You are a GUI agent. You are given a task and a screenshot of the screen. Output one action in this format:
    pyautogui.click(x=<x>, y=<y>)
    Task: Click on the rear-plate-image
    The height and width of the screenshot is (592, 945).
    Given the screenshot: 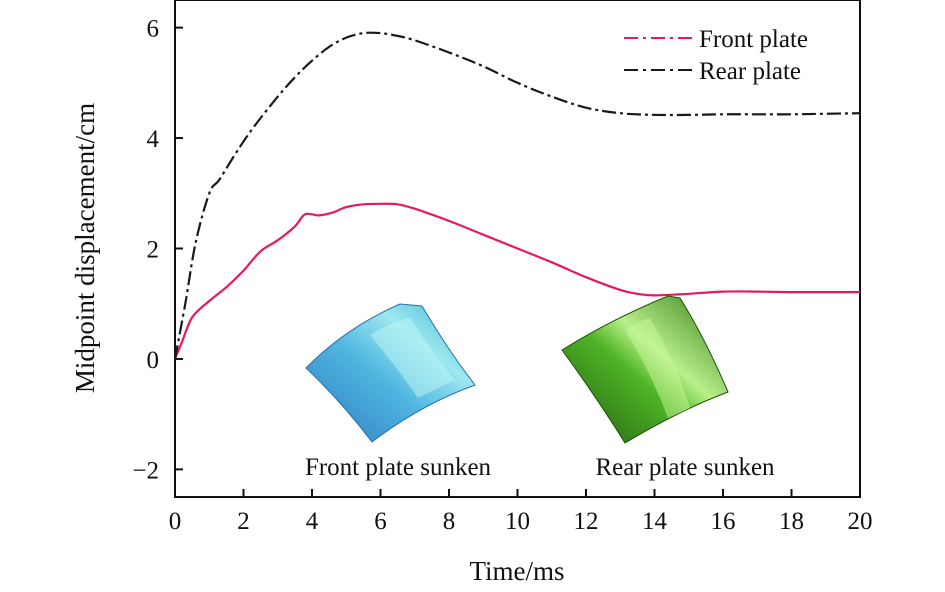 What is the action you would take?
    pyautogui.click(x=645, y=369)
    